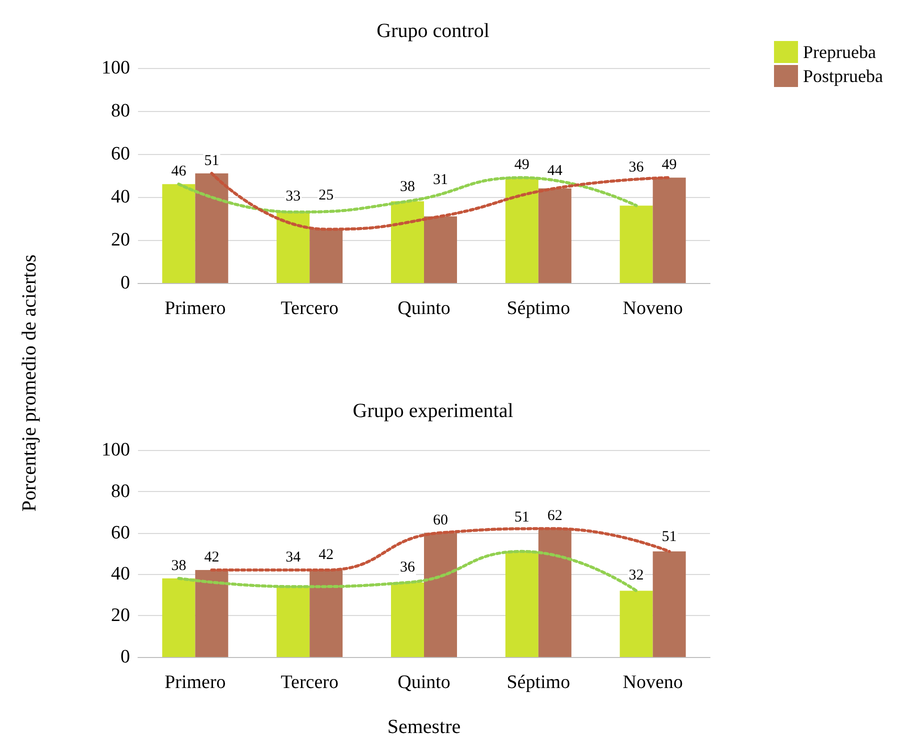 This screenshot has height=754, width=898. Describe the element at coordinates (30, 383) in the screenshot. I see `y-axis-title: Porcentaje promedio de aciertos` at that location.